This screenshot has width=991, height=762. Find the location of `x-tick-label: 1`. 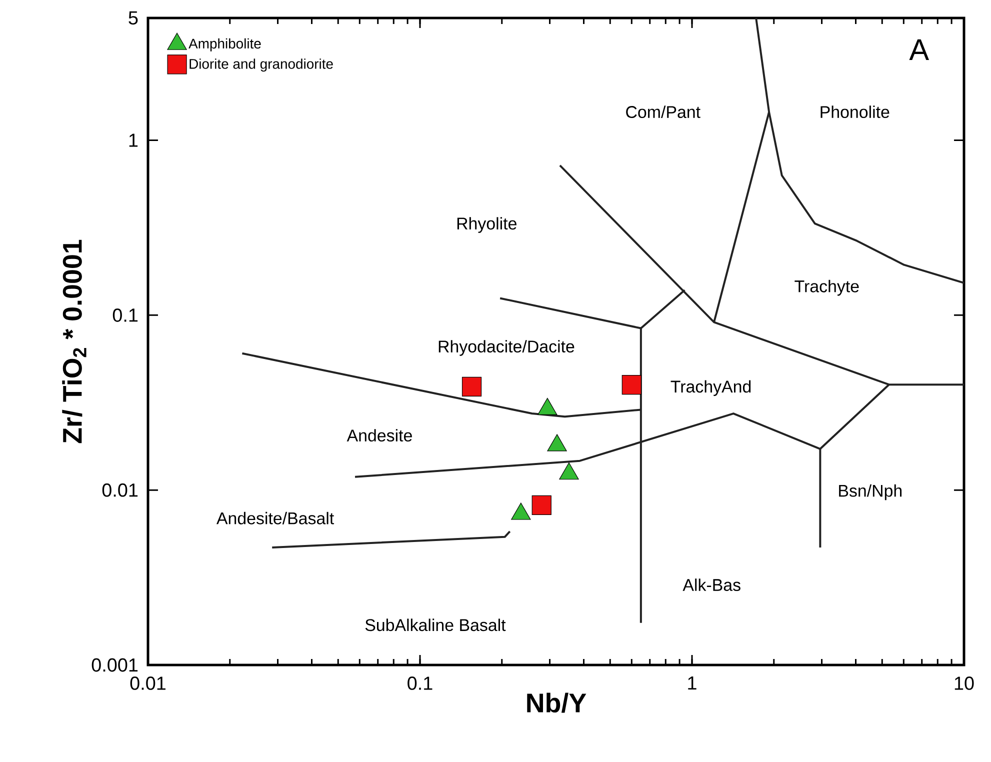

x-tick-label: 1 is located at coordinates (692, 683).